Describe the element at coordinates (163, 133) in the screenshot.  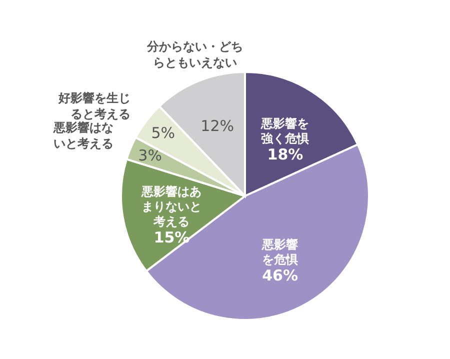
I see `data-label: 5%` at that location.